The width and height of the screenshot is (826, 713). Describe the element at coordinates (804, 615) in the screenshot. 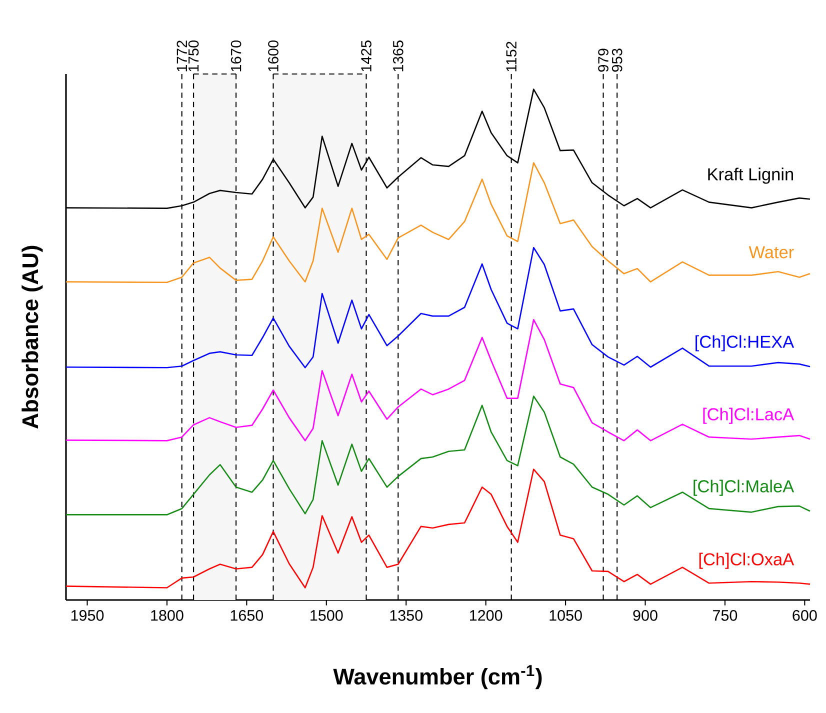

I see `x-tick-label: 600` at that location.